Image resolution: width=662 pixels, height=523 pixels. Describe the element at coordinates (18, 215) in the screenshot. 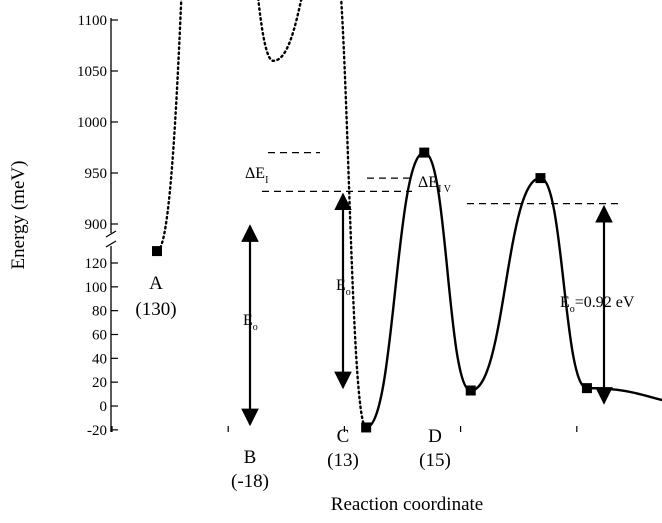

I see `y-axis-title: Energy (meV)` at that location.